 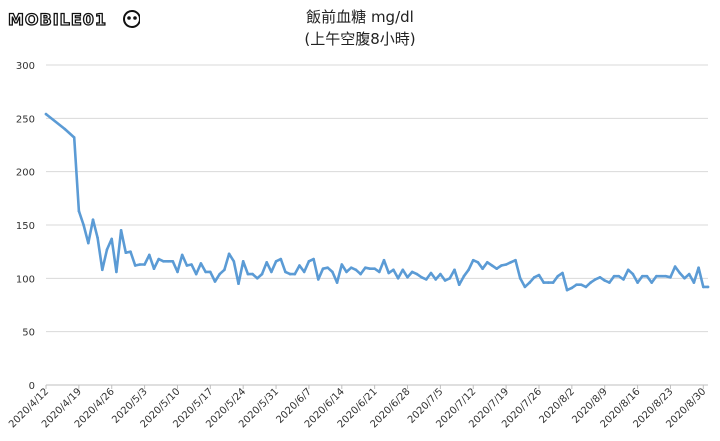 I want to click on chart-subtitle: (上午空腹8小時), so click(x=360, y=39).